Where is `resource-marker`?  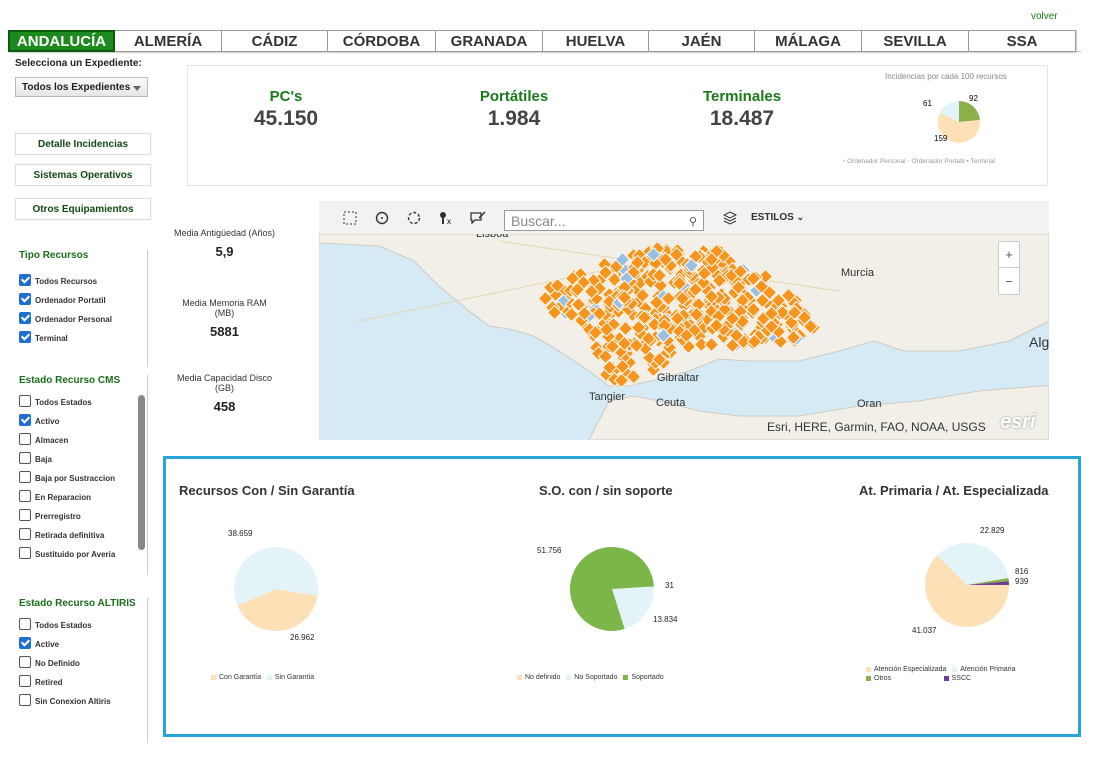 resource-marker is located at coordinates (711, 344).